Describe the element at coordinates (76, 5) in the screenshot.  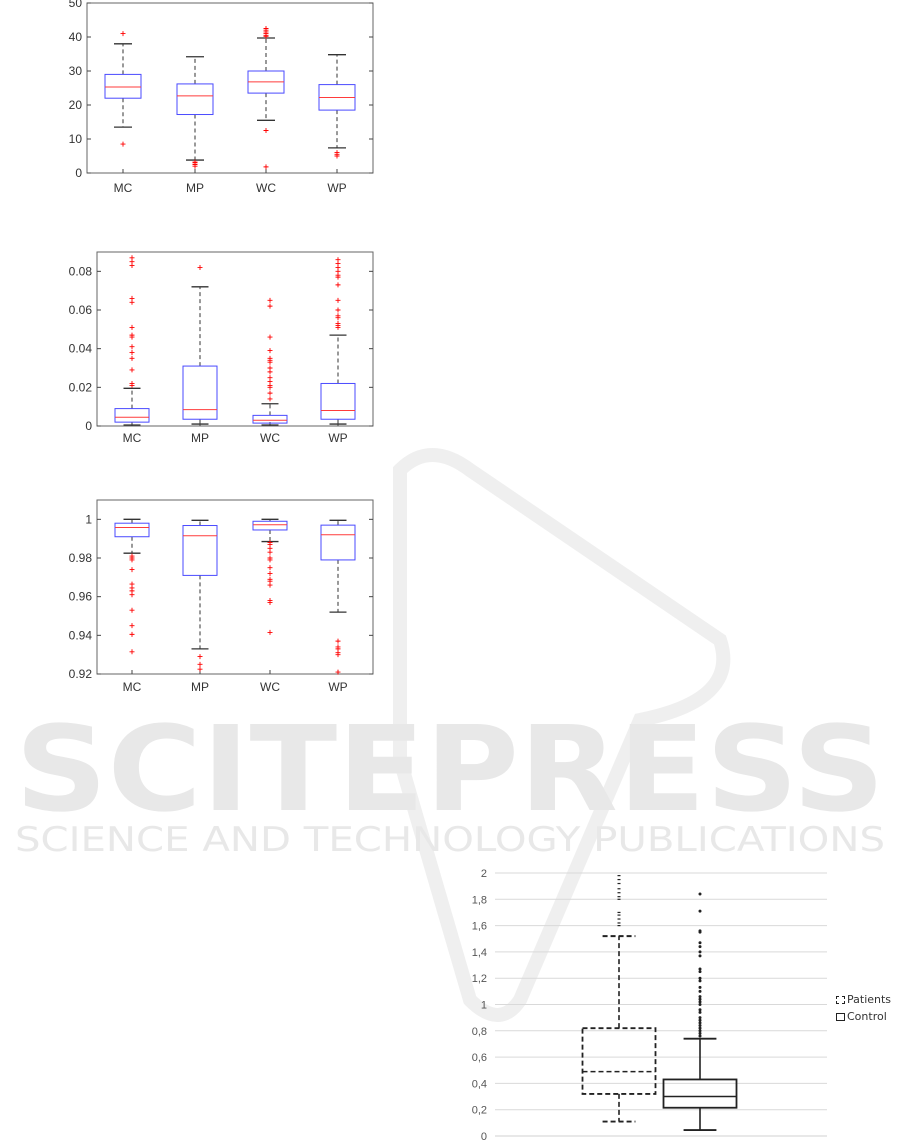
I see `y-tick-label: 50` at that location.